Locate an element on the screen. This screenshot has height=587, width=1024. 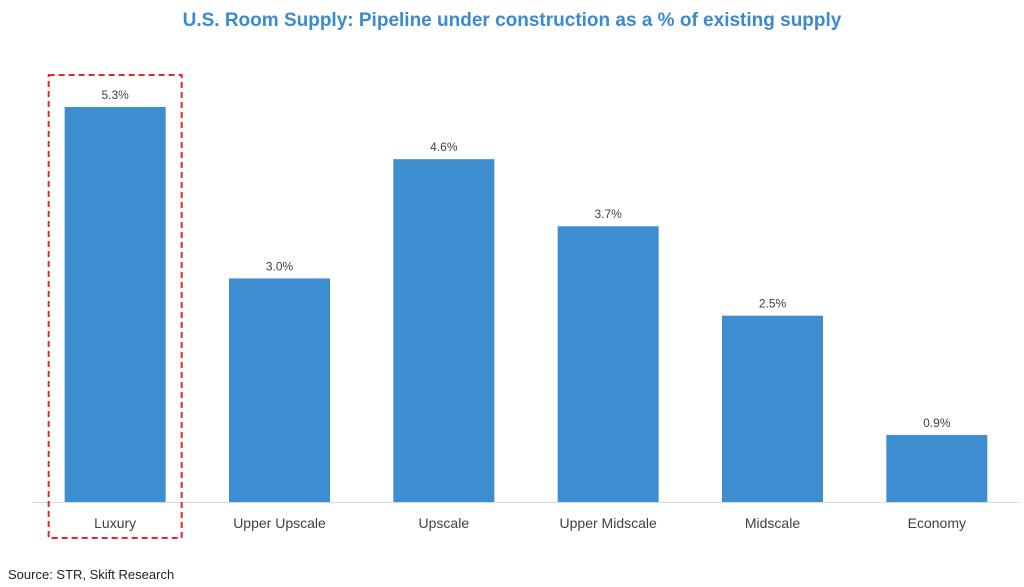
data-label-luxury: 5.3% is located at coordinates (115, 95).